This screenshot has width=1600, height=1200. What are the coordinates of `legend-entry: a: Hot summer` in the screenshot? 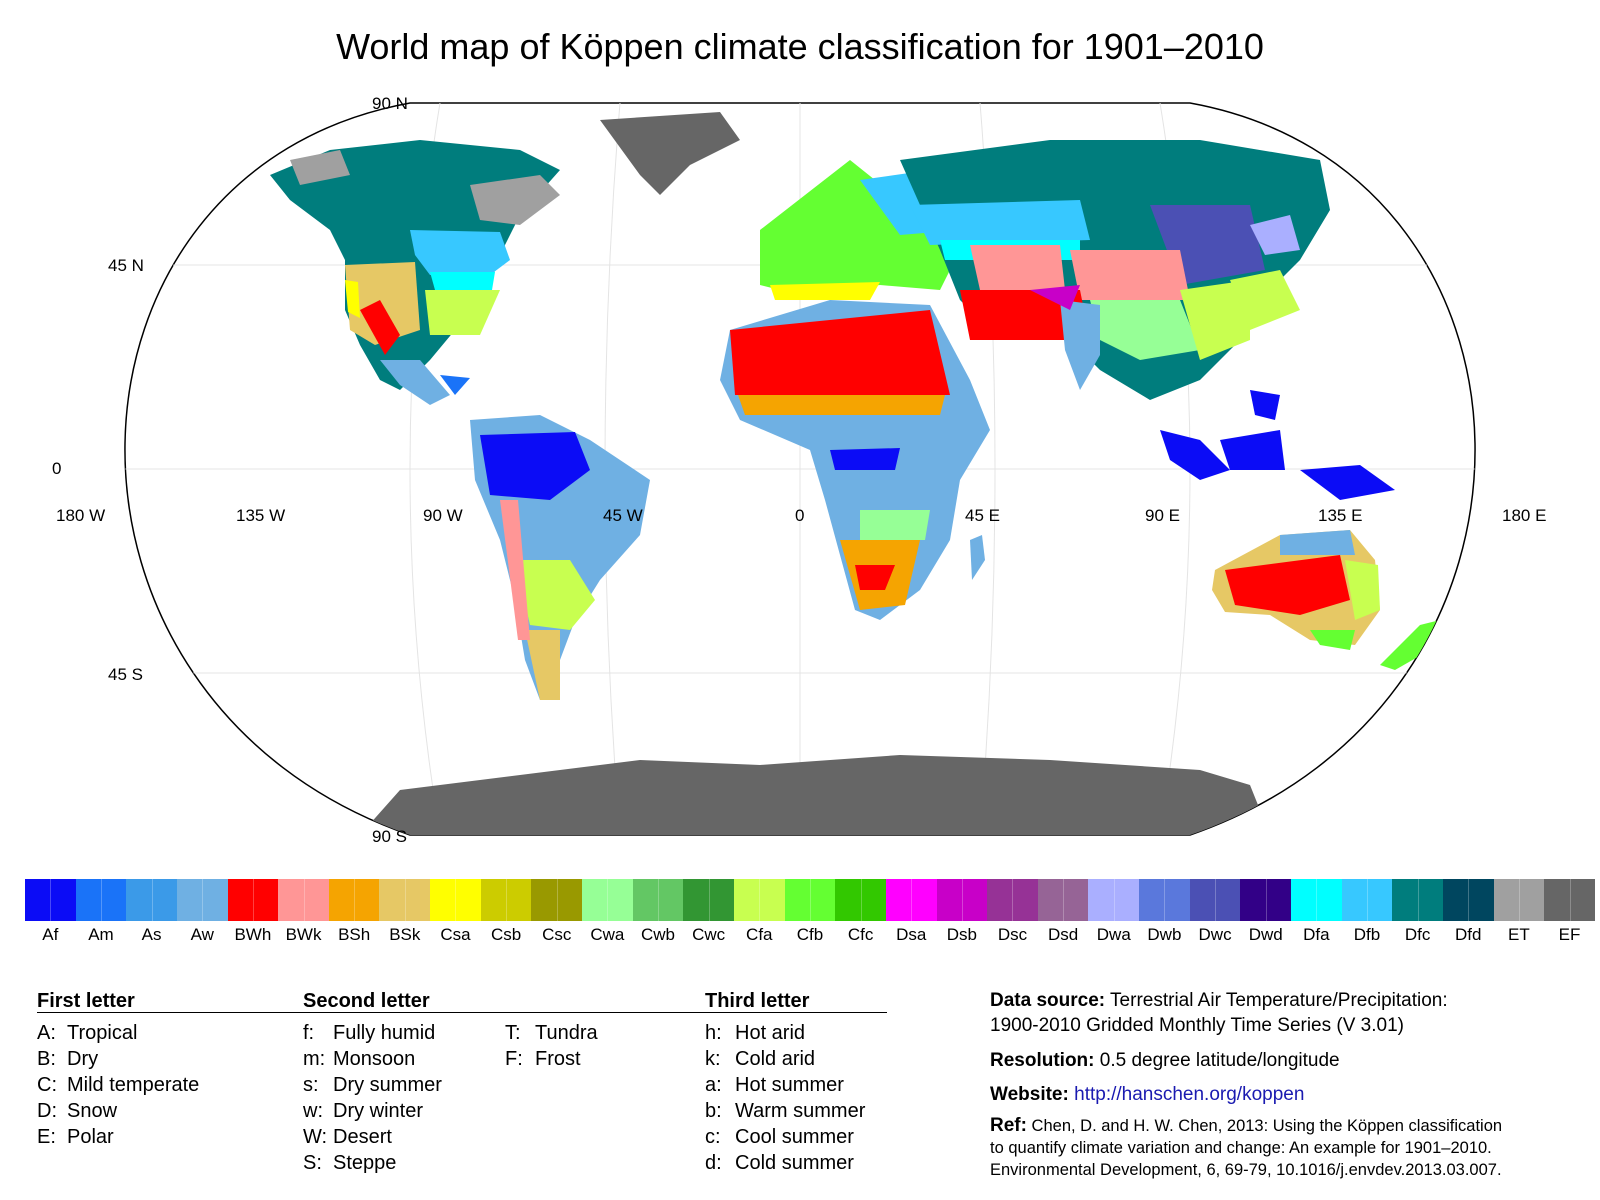 It's located at (785, 1085).